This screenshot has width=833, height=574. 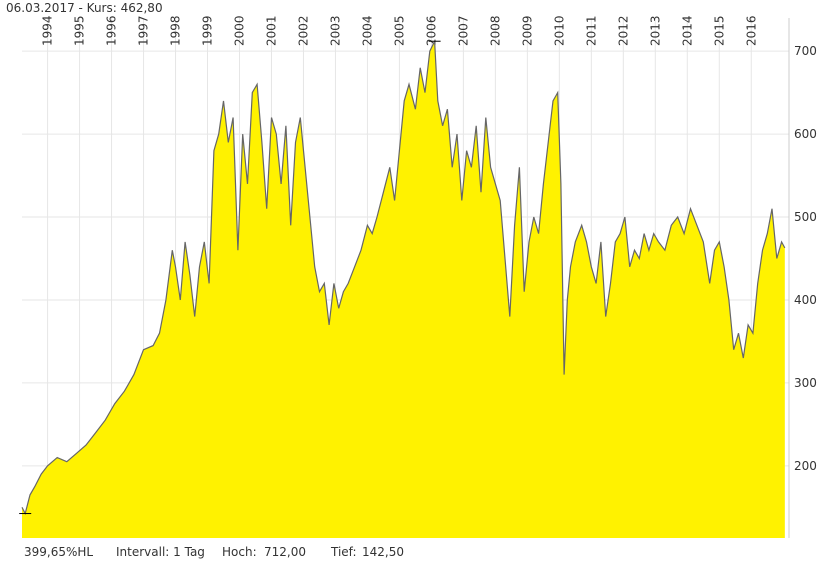 I want to click on footer-low: 142,50, so click(x=383, y=552).